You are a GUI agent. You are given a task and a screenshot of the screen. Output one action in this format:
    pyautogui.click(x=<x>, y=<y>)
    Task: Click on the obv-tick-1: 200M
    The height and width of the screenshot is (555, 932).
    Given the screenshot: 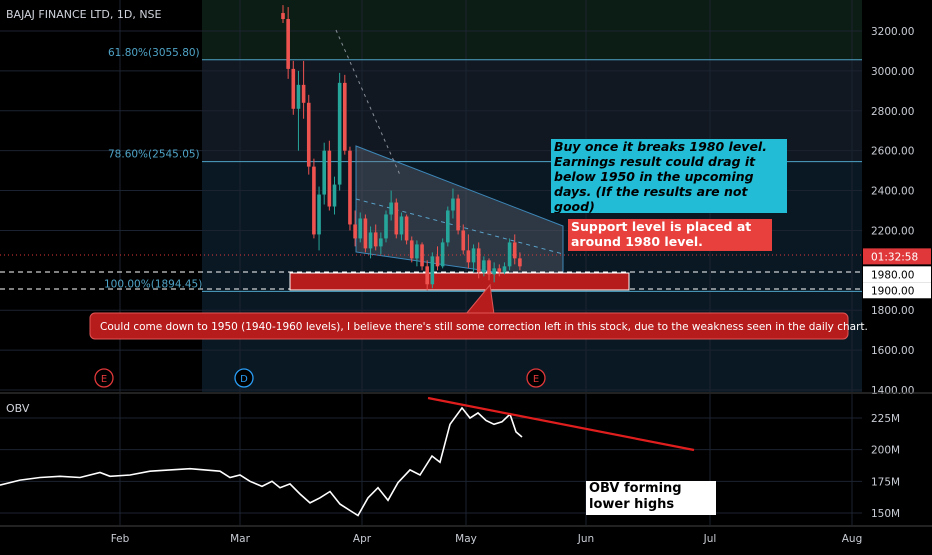 What is the action you would take?
    pyautogui.click(x=885, y=451)
    